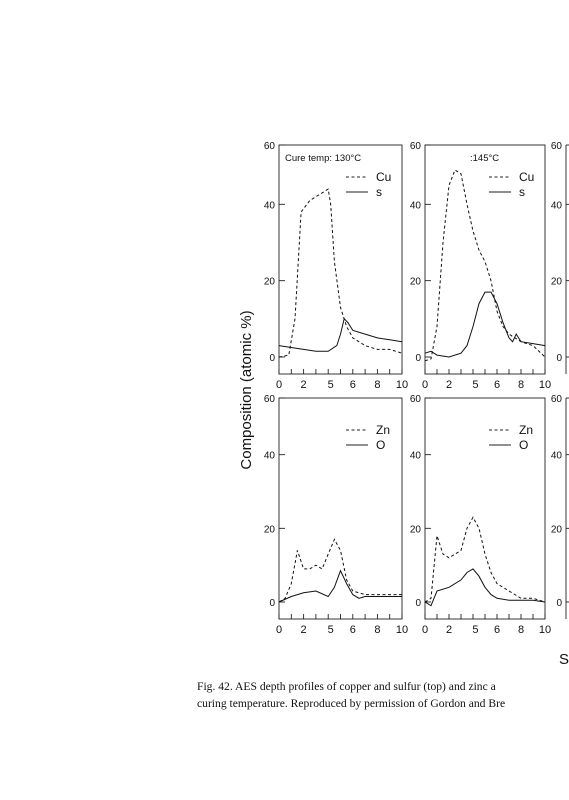 Image resolution: width=569 pixels, height=800 pixels. Describe the element at coordinates (336, 515) in the screenshot. I see `panel-bottom-left: 0 20 40 60 0 2 5 6 8 10 ZnO` at that location.